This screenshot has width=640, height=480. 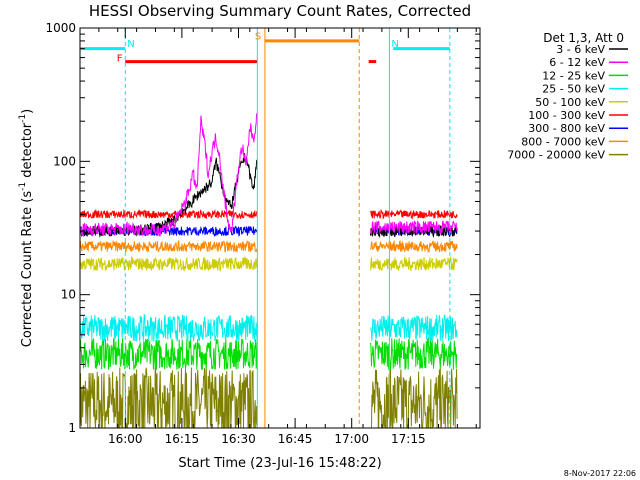 I want to click on legend-label-2: 12 - 25 keV, so click(x=573, y=75).